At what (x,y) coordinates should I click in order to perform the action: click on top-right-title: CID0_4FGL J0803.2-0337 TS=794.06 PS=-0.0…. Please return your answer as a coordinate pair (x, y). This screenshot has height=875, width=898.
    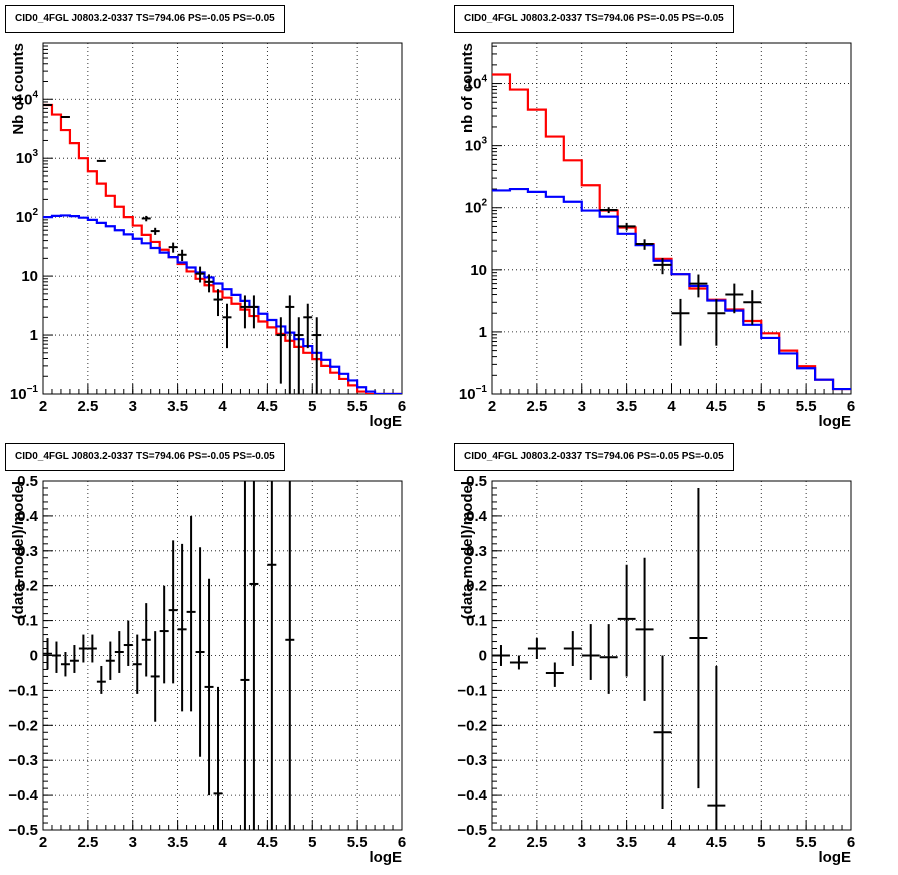
    Looking at the image, I should click on (594, 19).